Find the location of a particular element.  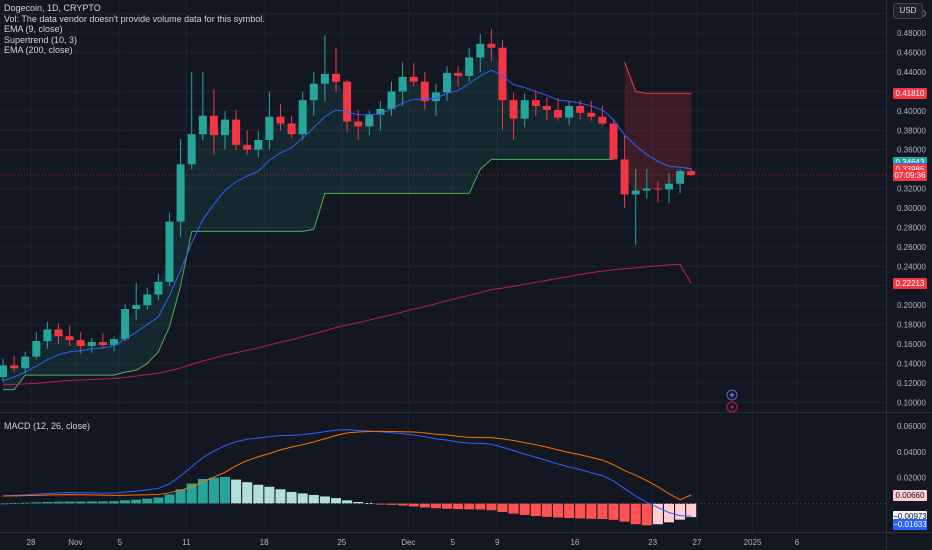

price-tick-label: 0.20000 is located at coordinates (911, 305).